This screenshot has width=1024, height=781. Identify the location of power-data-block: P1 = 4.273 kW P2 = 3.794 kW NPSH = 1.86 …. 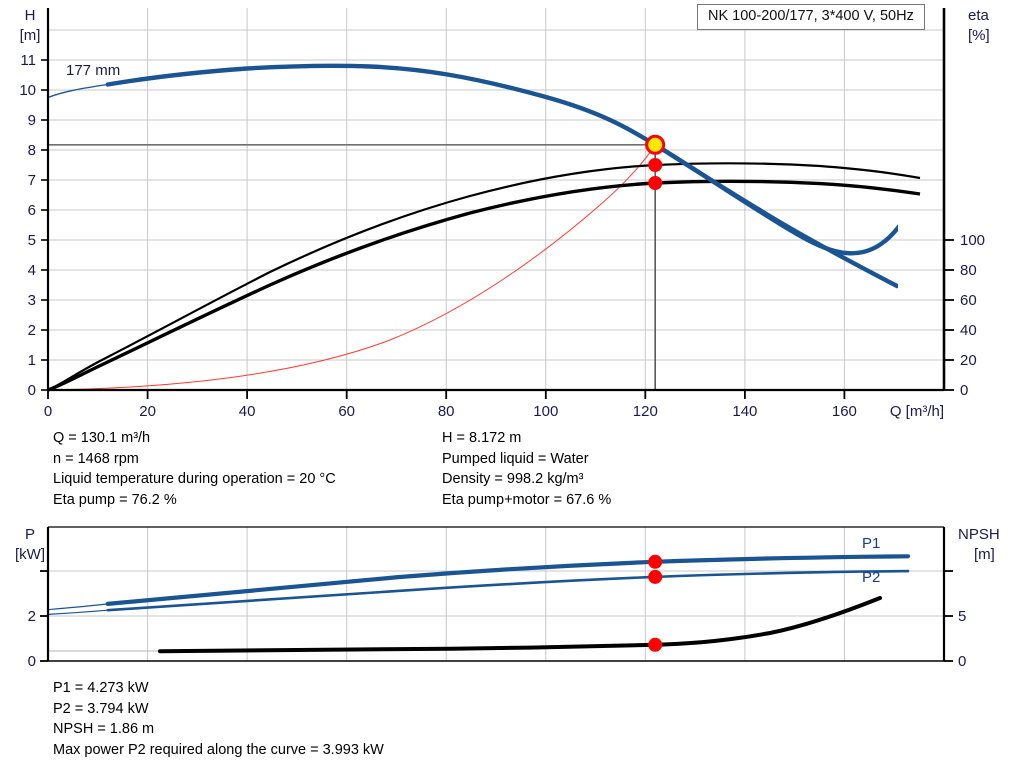
(218, 719).